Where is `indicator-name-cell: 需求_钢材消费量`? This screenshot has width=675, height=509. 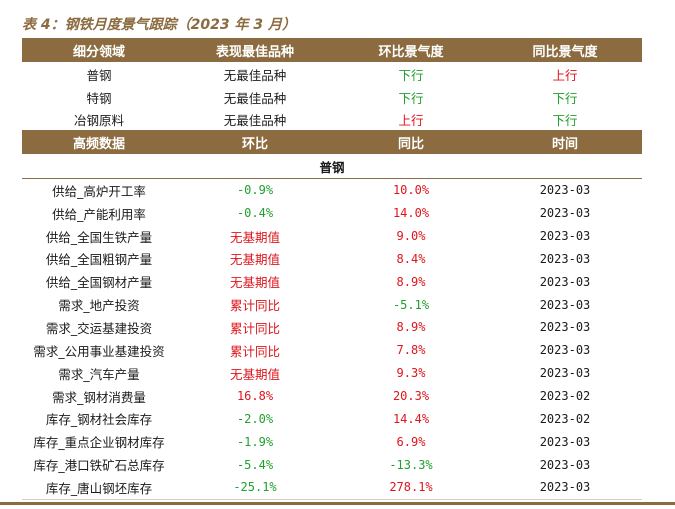 indicator-name-cell: 需求_钢材消费量 is located at coordinates (99, 397).